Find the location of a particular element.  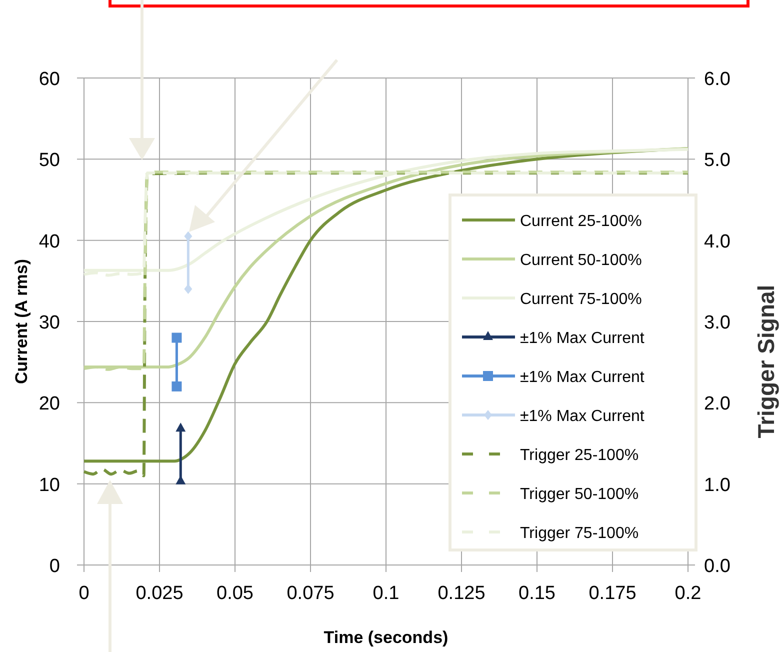

y2-tick-label: 4.0 is located at coordinates (717, 241).